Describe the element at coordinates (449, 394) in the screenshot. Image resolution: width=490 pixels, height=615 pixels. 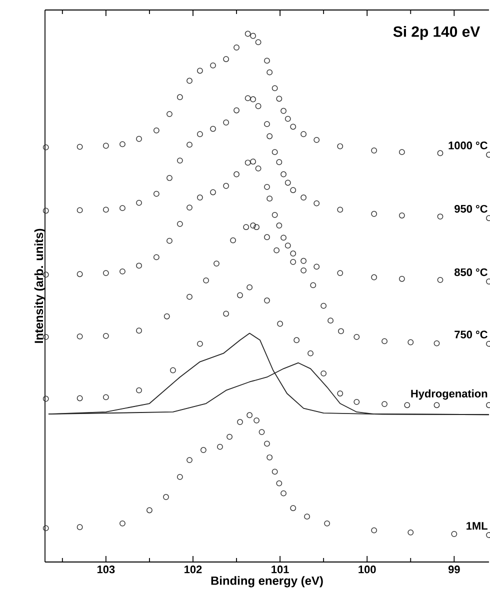
I see `series-label: Hydrogenation` at that location.